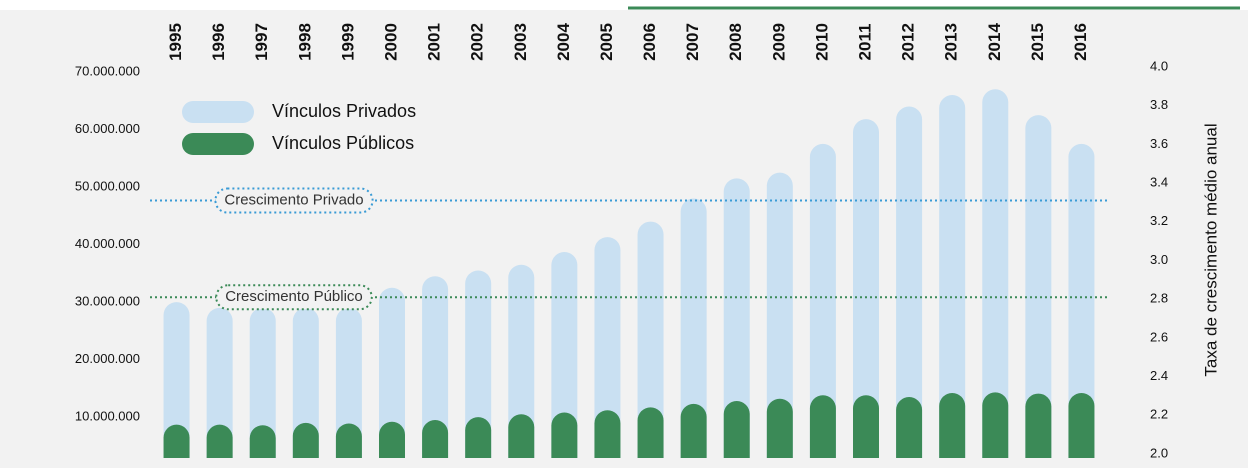 This screenshot has height=473, width=1248. What do you see at coordinates (1159, 182) in the screenshot?
I see `y2-tick-label: 3.4` at bounding box center [1159, 182].